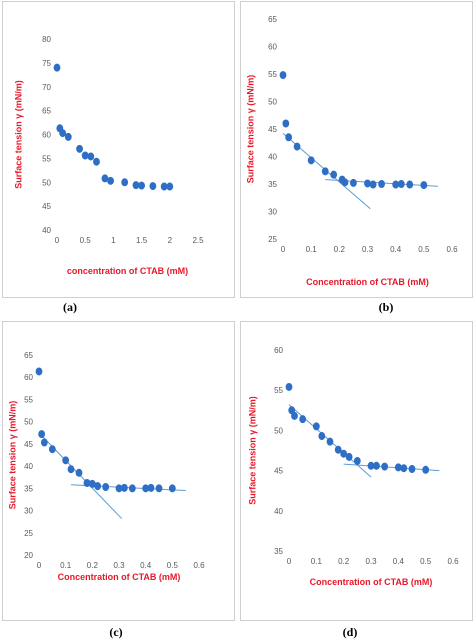 The image size is (474, 644). I want to click on y-tick-label-a: 65, so click(46, 111).